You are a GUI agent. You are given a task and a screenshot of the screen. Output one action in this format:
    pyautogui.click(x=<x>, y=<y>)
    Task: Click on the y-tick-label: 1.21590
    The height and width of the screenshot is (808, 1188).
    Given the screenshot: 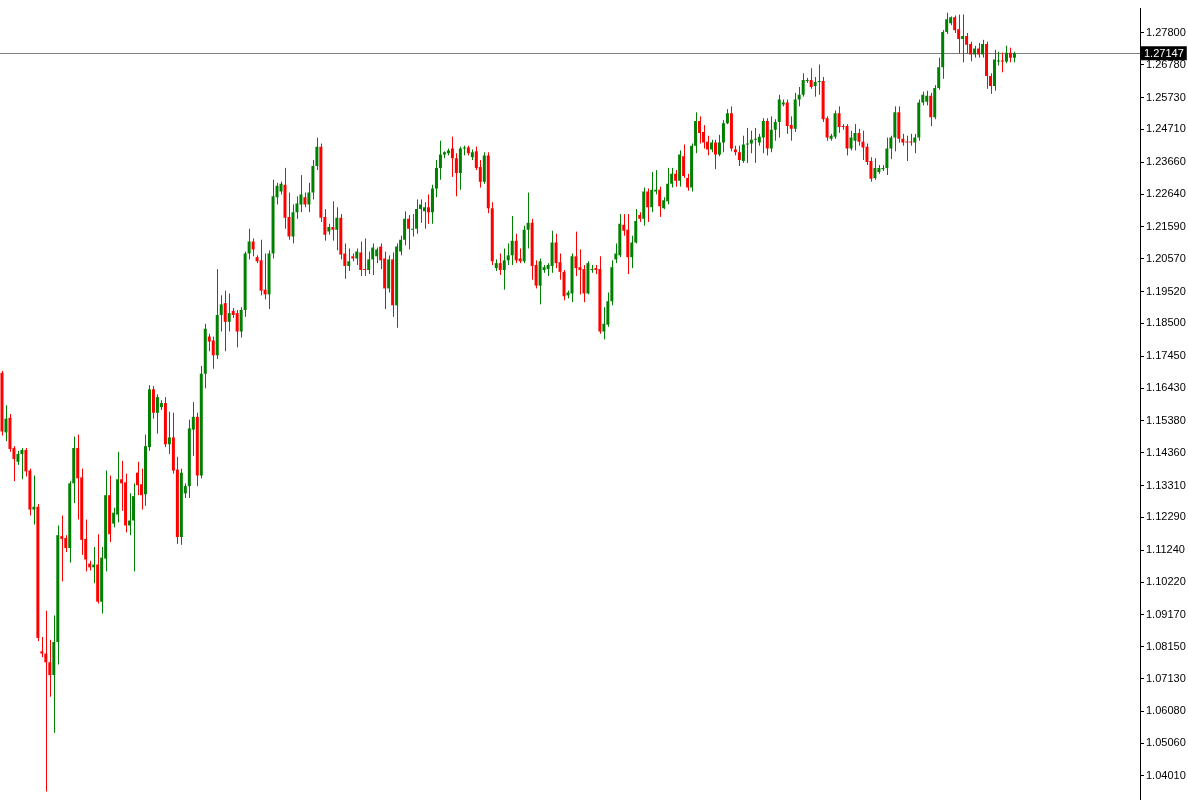 What is the action you would take?
    pyautogui.click(x=1166, y=225)
    